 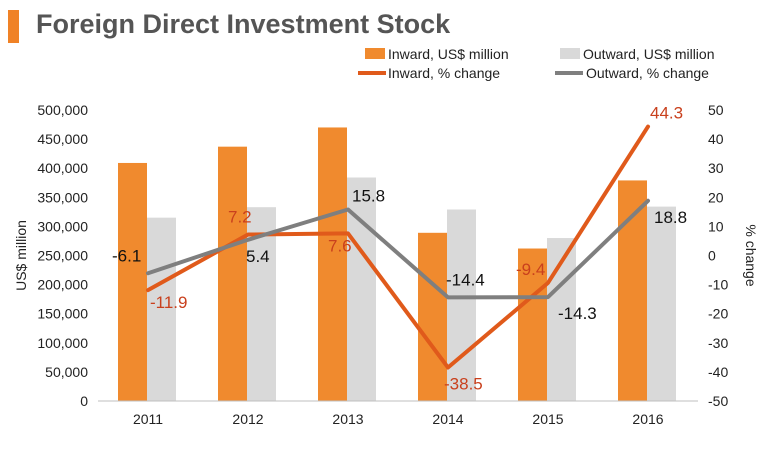 I want to click on inward-change-label: 7.6, so click(x=340, y=245).